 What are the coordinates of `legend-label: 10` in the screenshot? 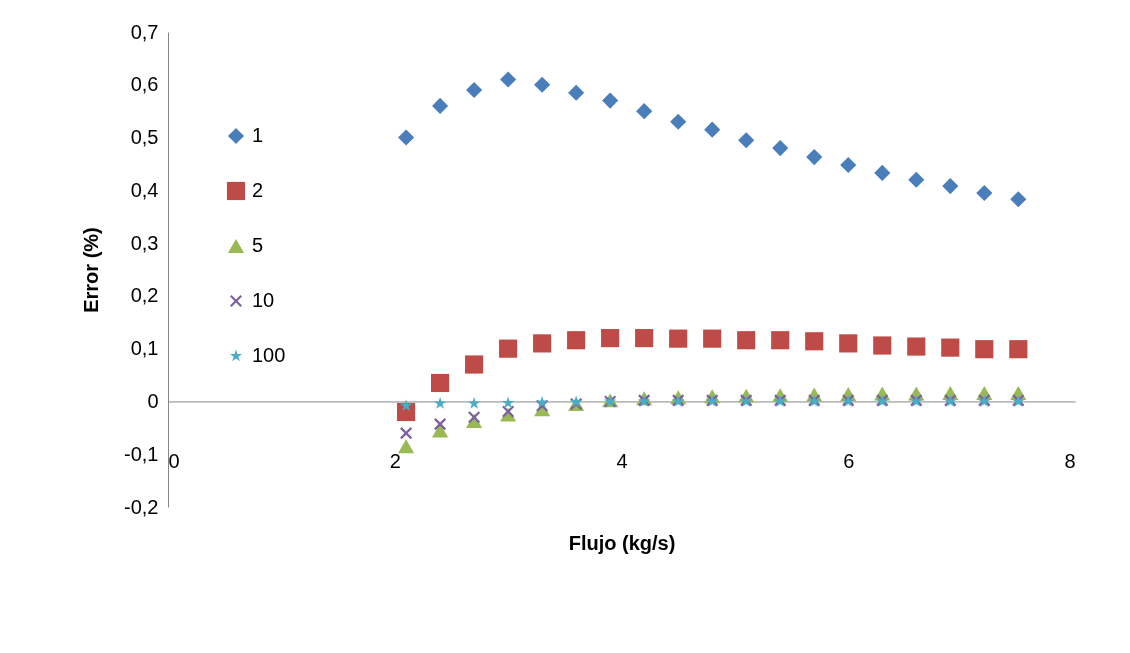 It's located at (263, 300).